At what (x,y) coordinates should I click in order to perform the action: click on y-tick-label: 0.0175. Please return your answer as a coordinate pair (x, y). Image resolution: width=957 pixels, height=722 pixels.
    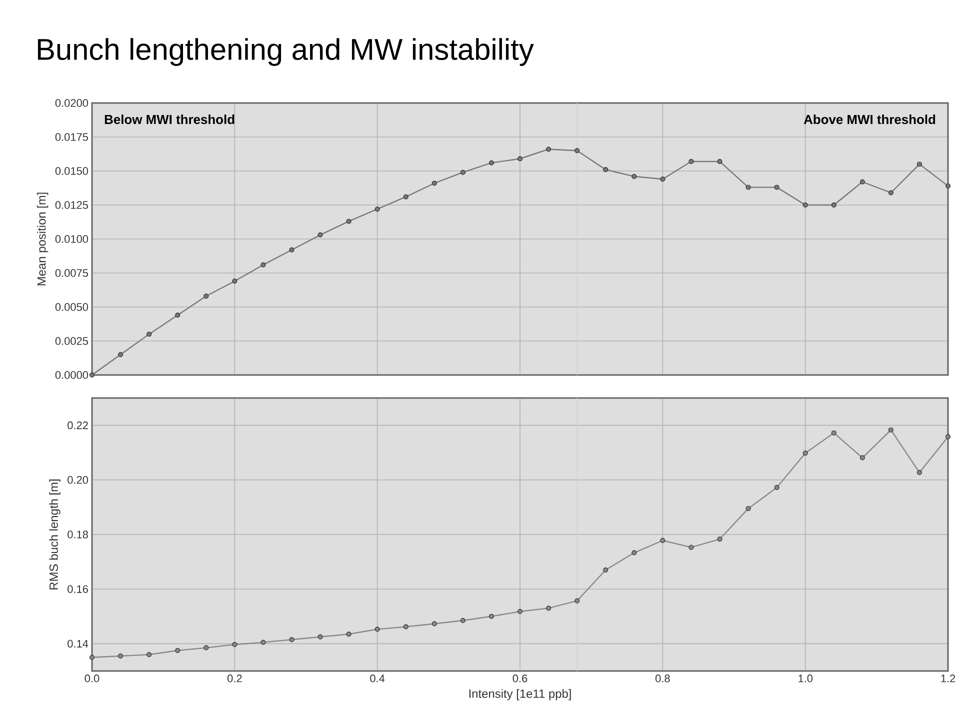
    Looking at the image, I should click on (71, 137).